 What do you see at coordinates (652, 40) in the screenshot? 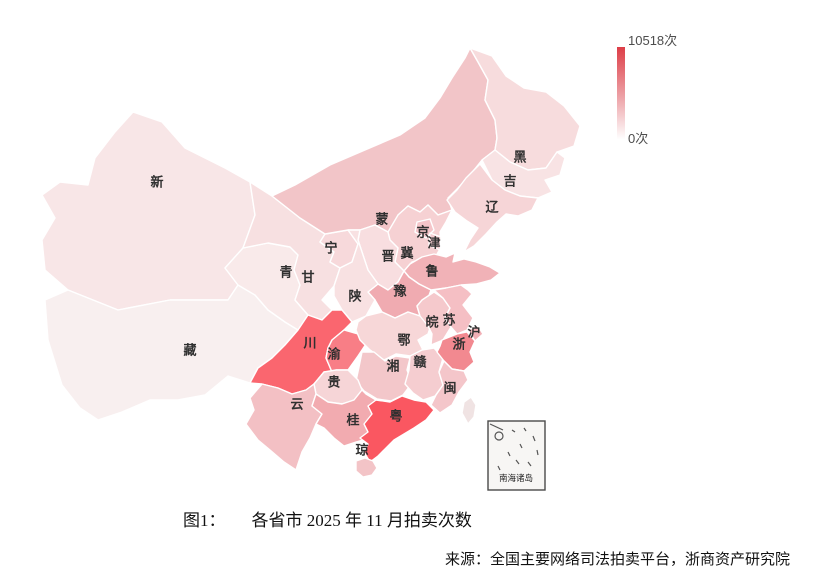
I see `legend-max-label: 10518次` at bounding box center [652, 40].